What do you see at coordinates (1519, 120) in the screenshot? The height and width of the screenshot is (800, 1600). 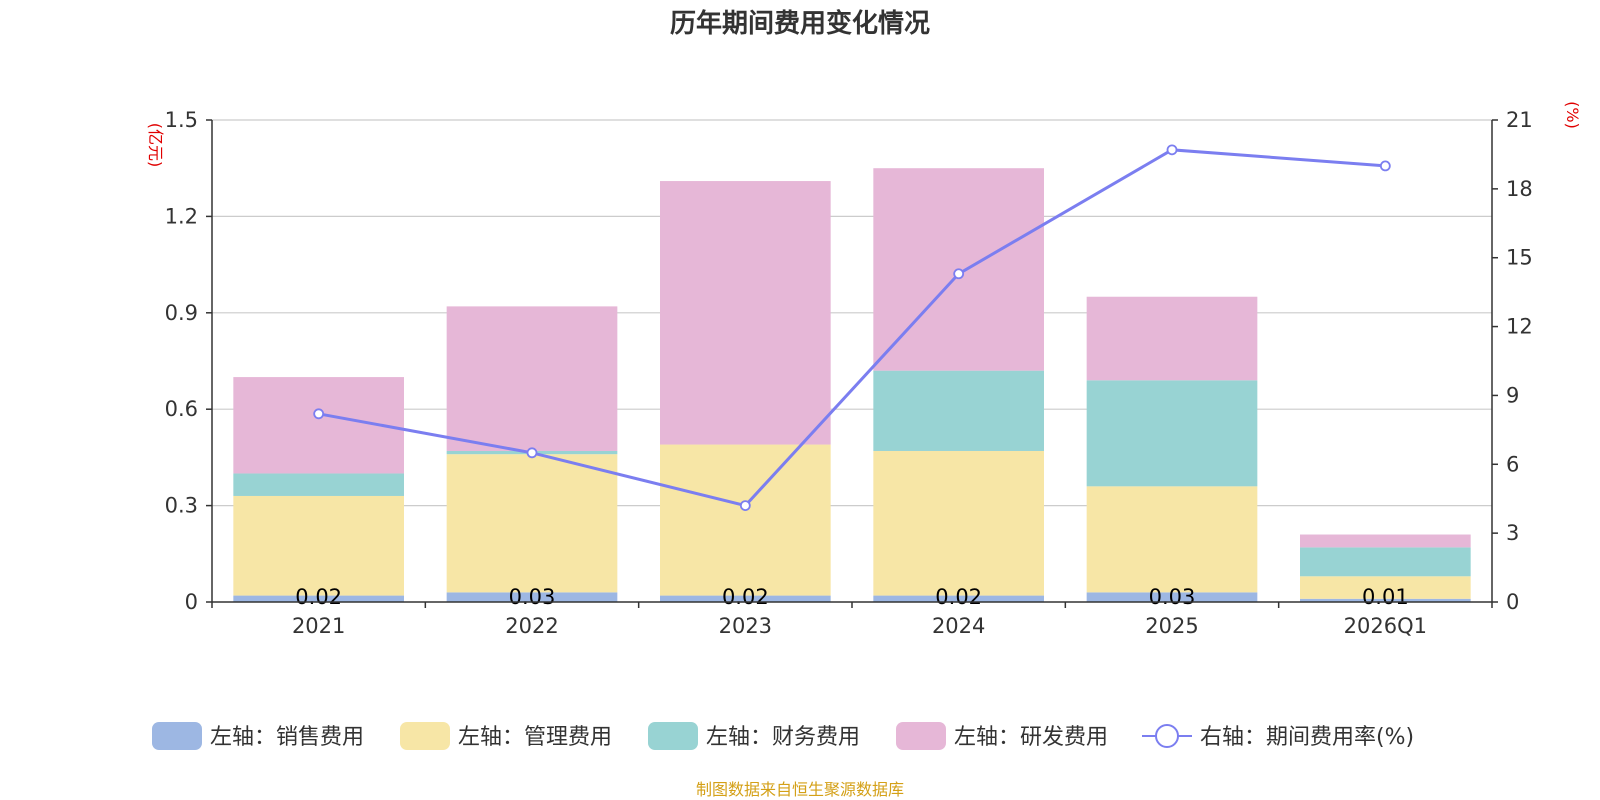 I see `right-tick-label: 21` at bounding box center [1519, 120].